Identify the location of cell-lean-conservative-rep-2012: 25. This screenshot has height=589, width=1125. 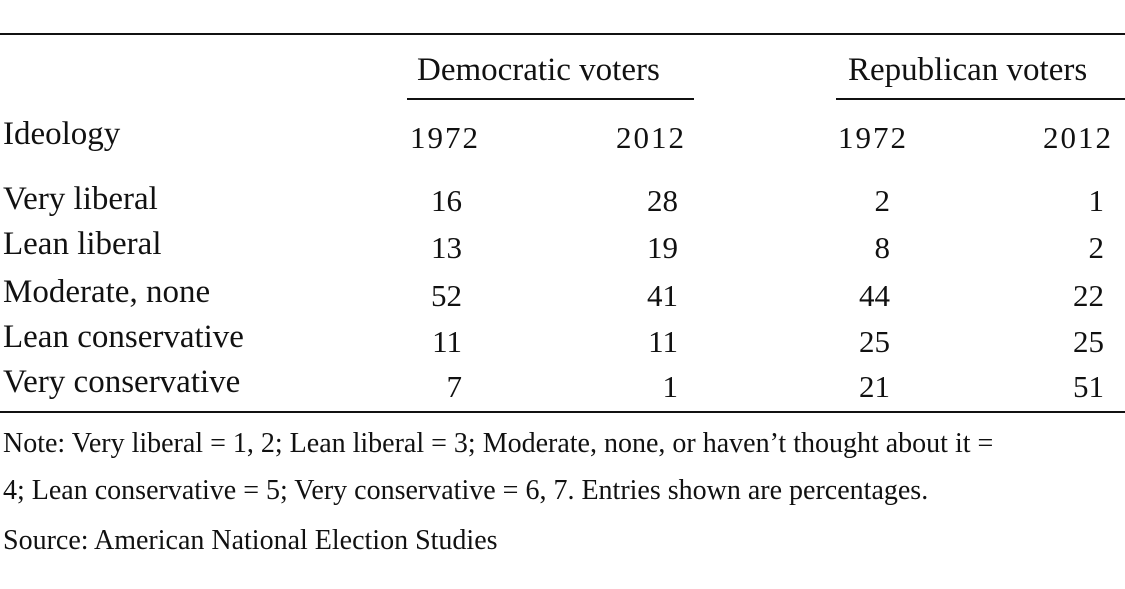
(1088, 341).